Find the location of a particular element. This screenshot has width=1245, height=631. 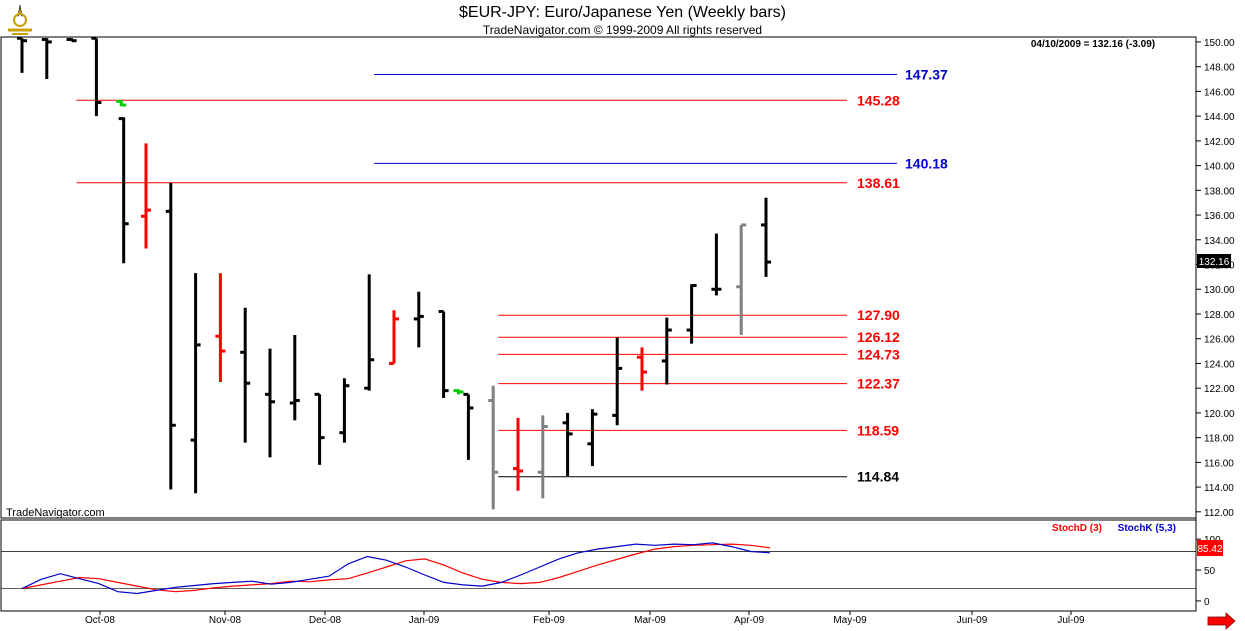

level-label: 122.37 is located at coordinates (878, 384).